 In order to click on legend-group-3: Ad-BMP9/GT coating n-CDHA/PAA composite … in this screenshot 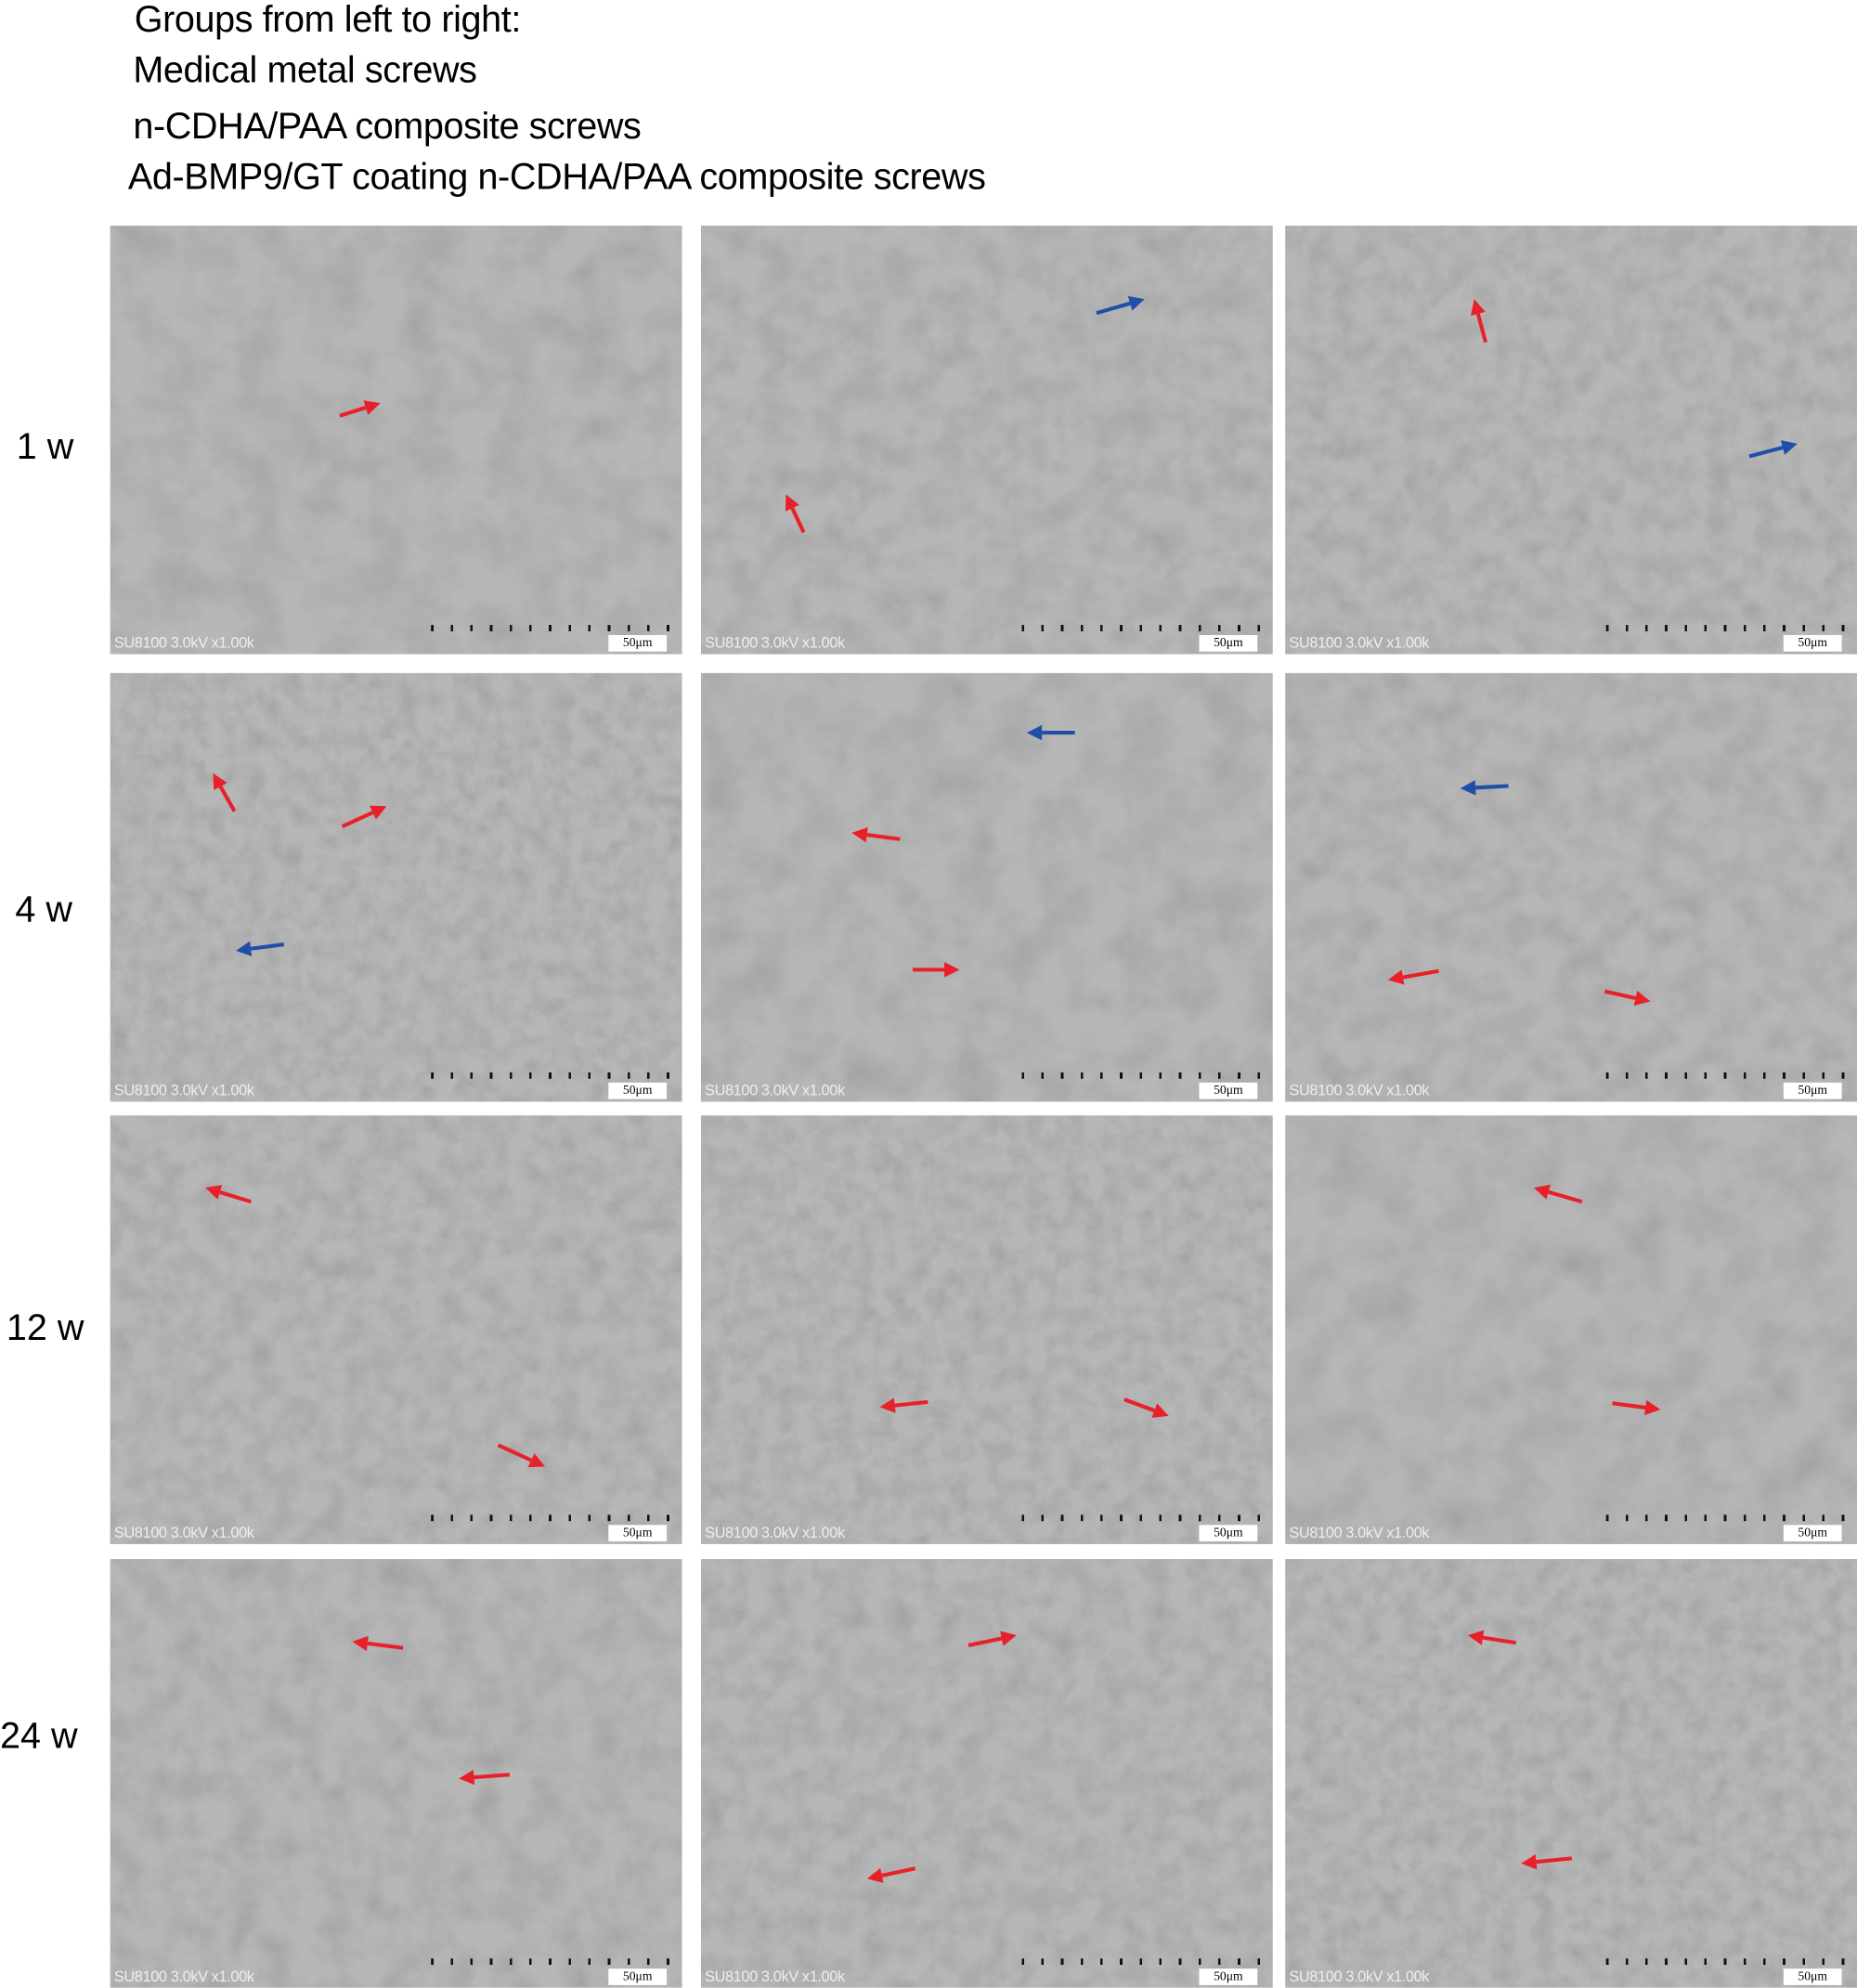, I will do `click(556, 177)`.